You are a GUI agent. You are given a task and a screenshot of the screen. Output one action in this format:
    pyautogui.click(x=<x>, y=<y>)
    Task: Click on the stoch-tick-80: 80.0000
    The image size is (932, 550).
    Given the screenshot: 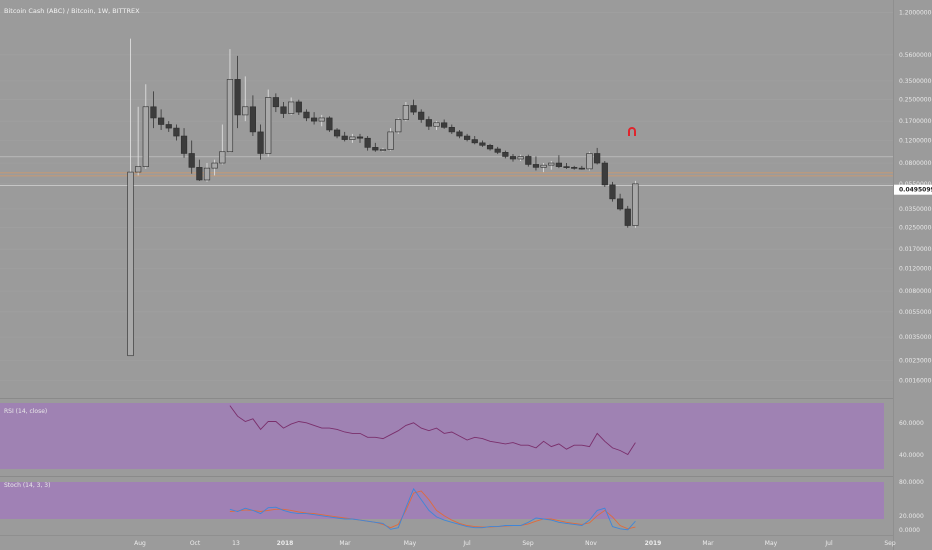 What is the action you would take?
    pyautogui.click(x=911, y=482)
    